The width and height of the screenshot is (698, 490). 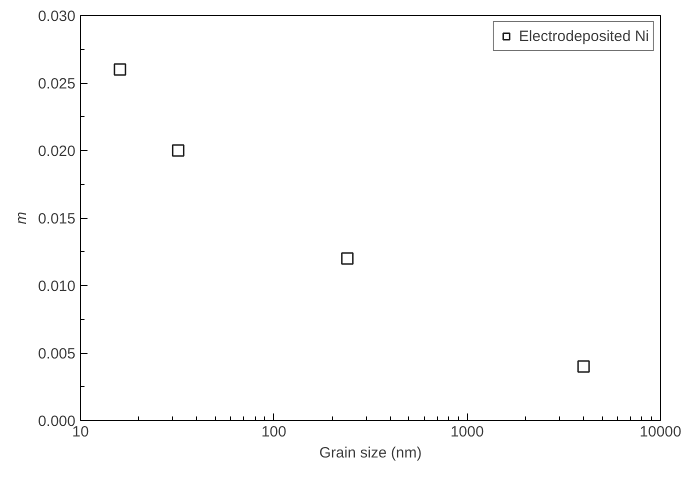 What do you see at coordinates (57, 354) in the screenshot?
I see `y-tick-label: 0.005` at bounding box center [57, 354].